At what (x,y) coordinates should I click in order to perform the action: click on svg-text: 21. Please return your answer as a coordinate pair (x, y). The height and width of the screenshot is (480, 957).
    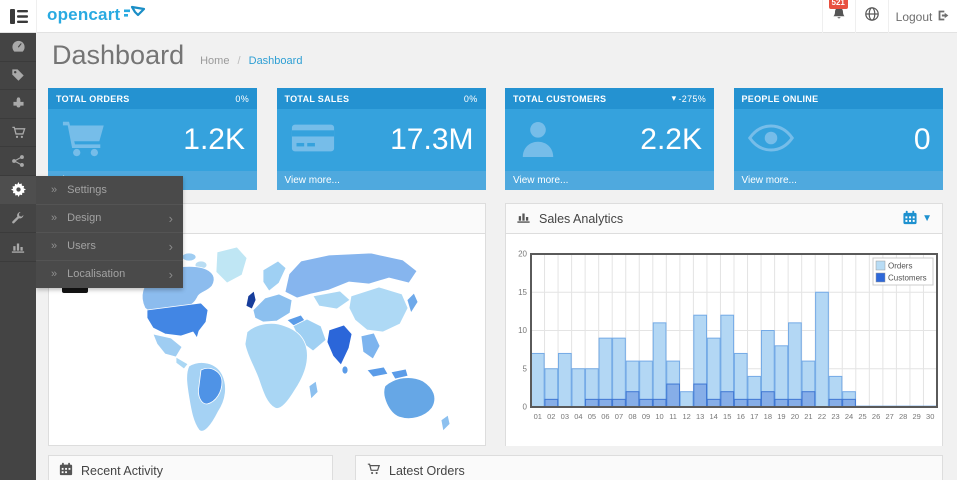
    Looking at the image, I should click on (808, 416).